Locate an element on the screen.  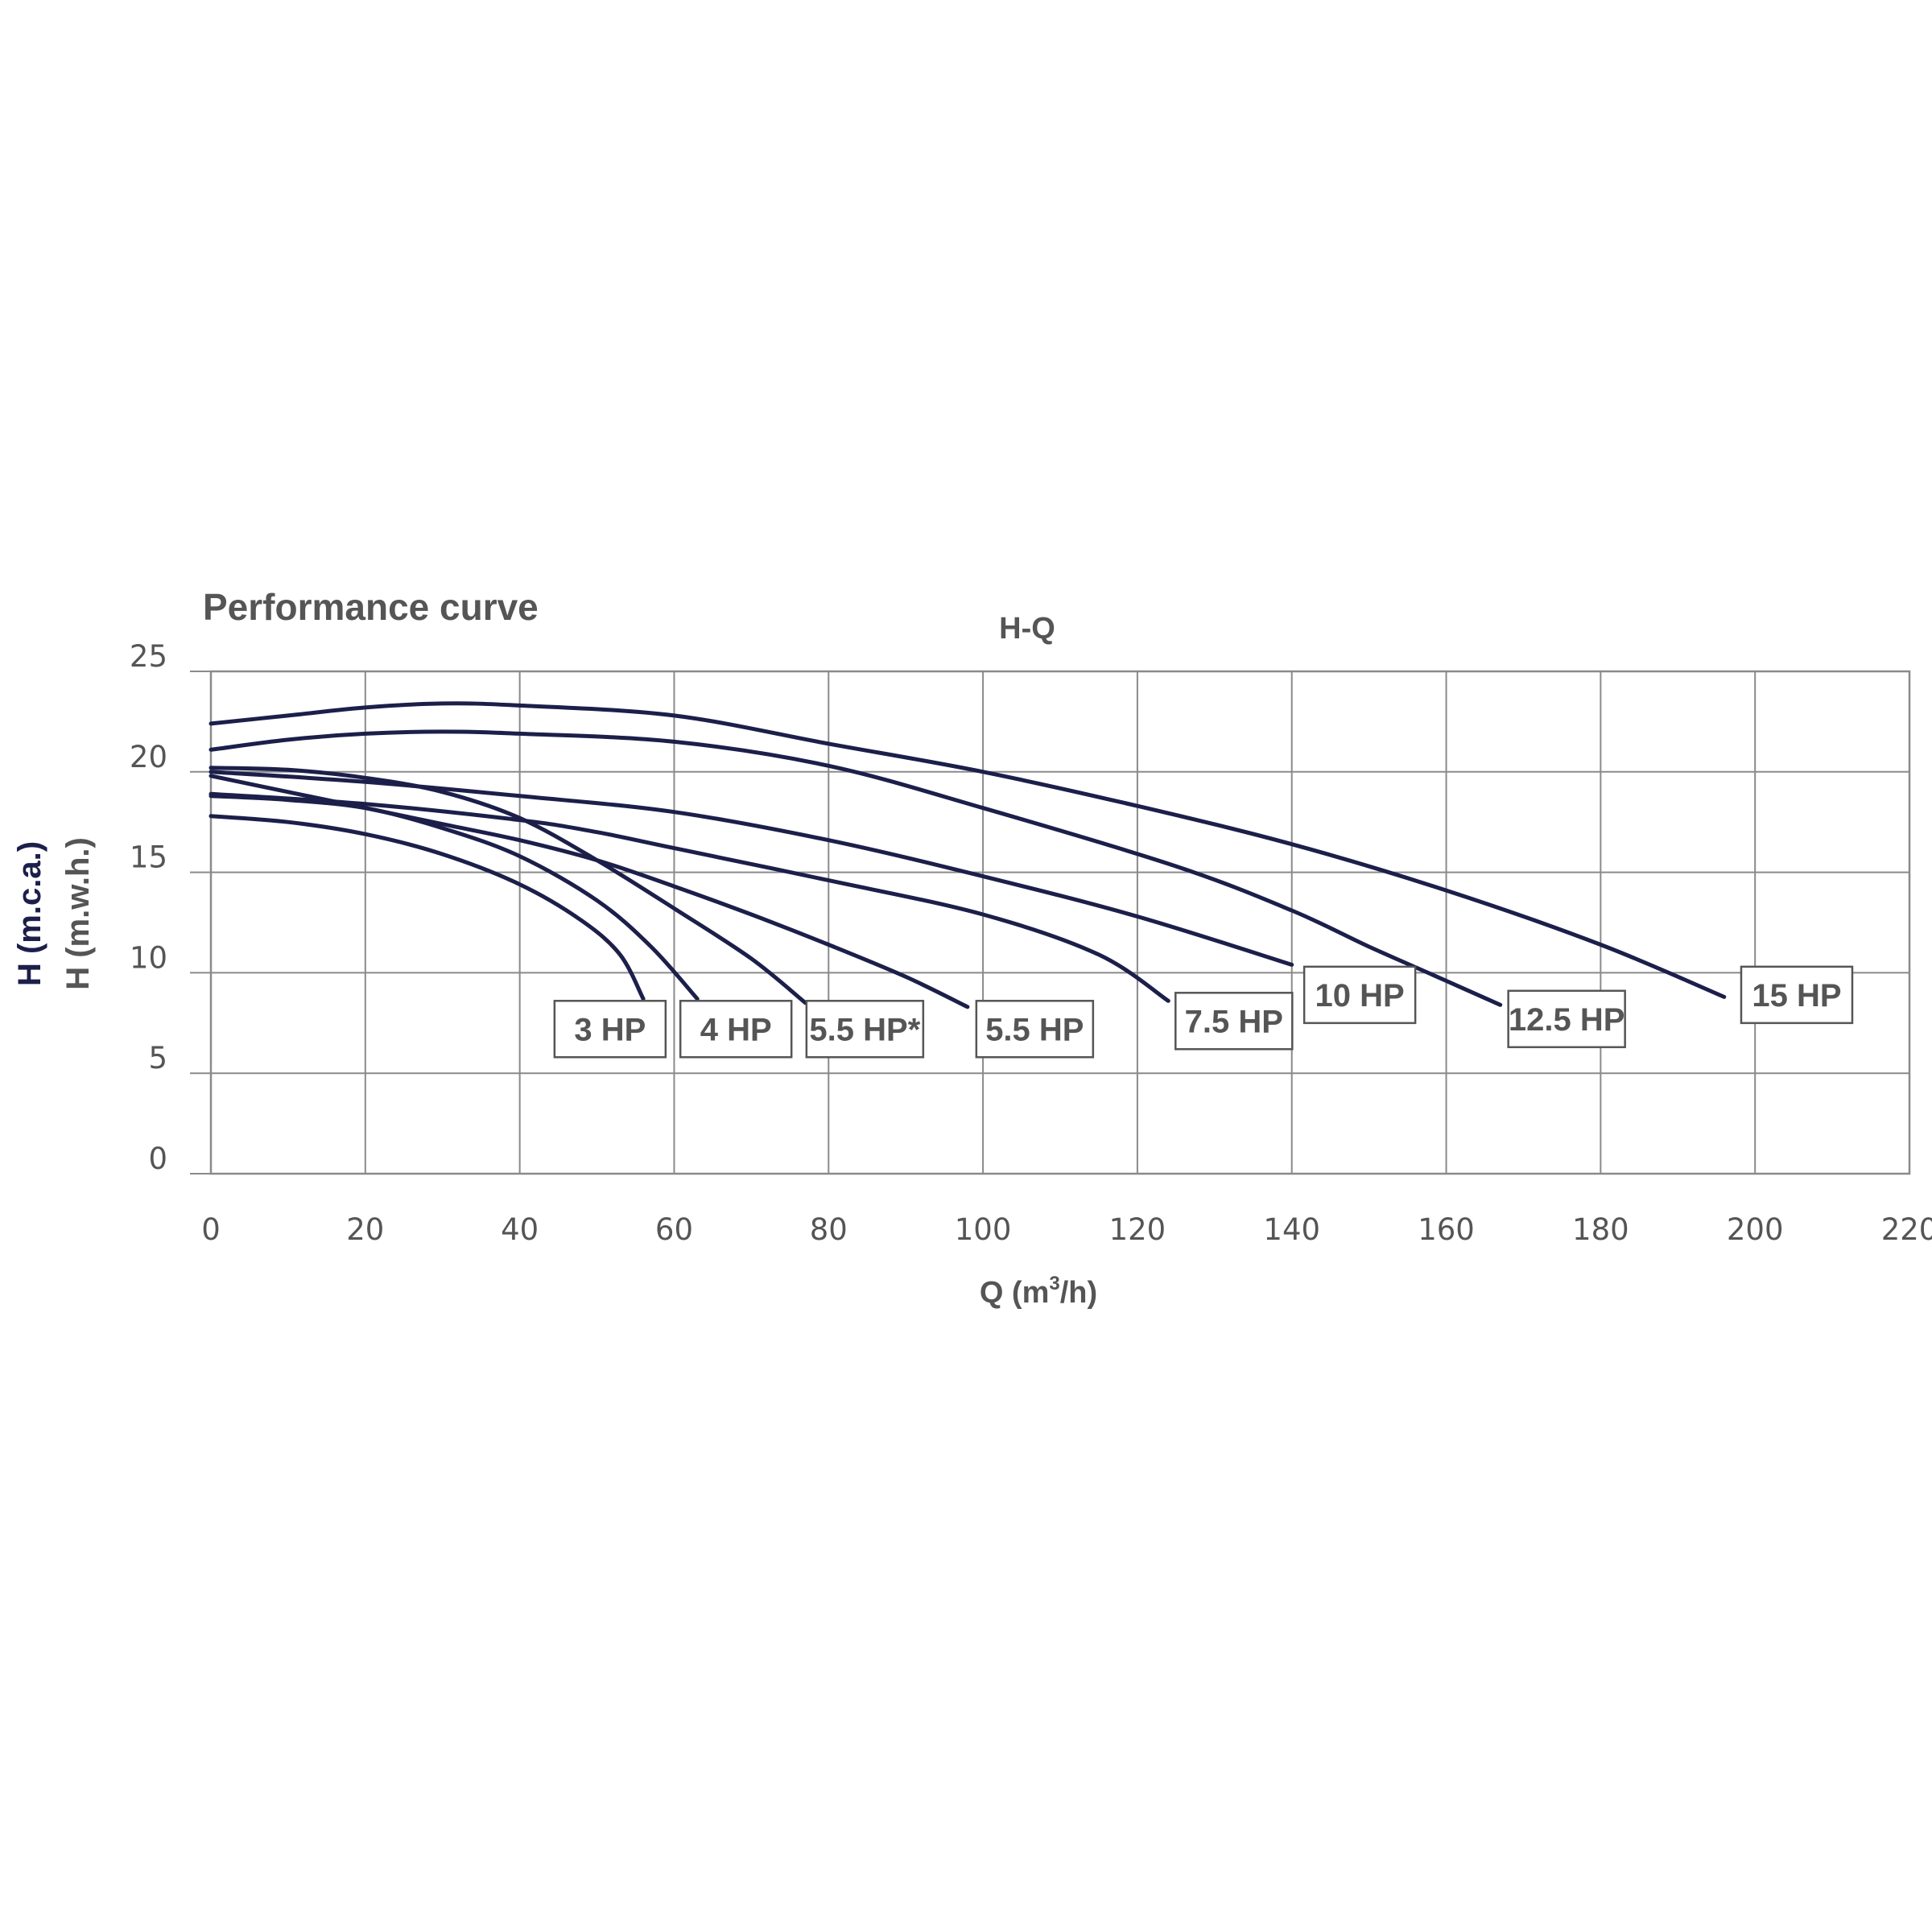
x-tick-label-180: 180 is located at coordinates (1600, 1229).